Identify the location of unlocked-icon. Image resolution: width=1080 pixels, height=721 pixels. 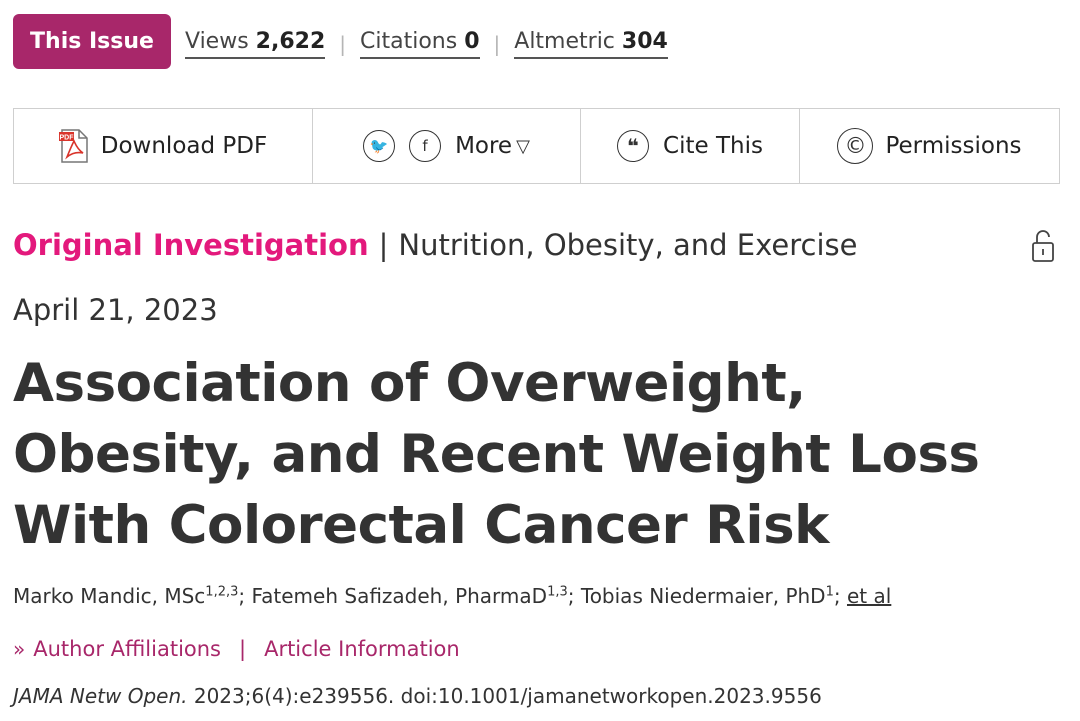
(1043, 246).